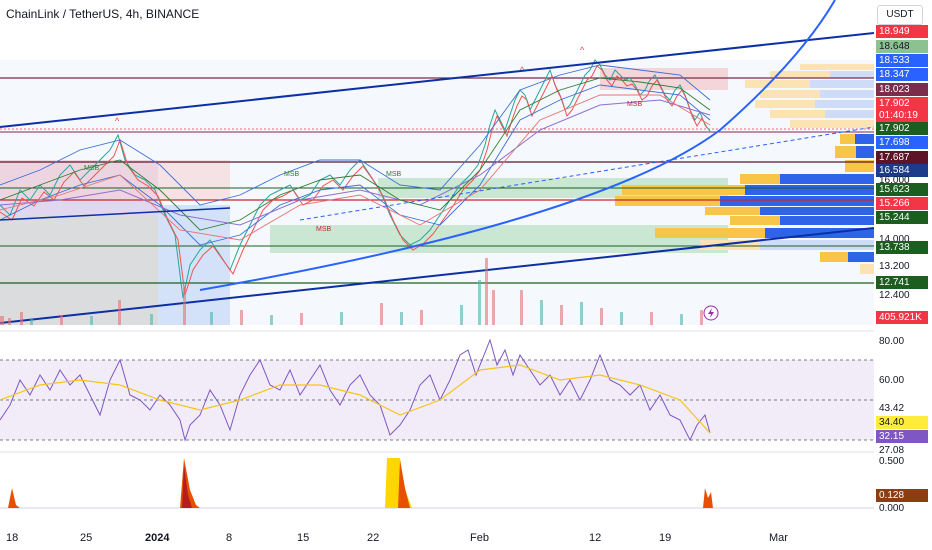 The image size is (932, 550). I want to click on osc-label: 0.500, so click(892, 461).